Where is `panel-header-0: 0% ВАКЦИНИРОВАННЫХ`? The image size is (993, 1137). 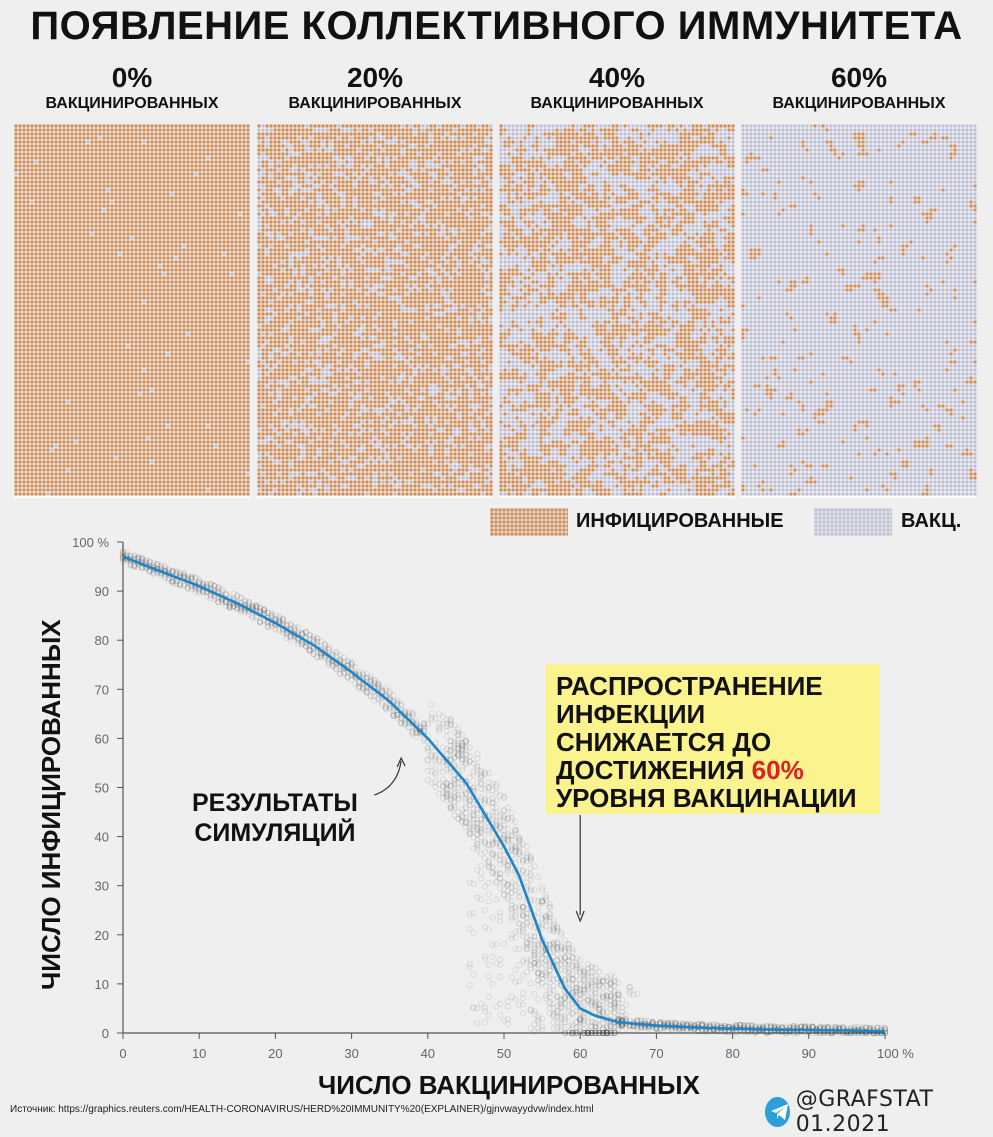 panel-header-0: 0% ВАКЦИНИРОВАННЫХ is located at coordinates (132, 88).